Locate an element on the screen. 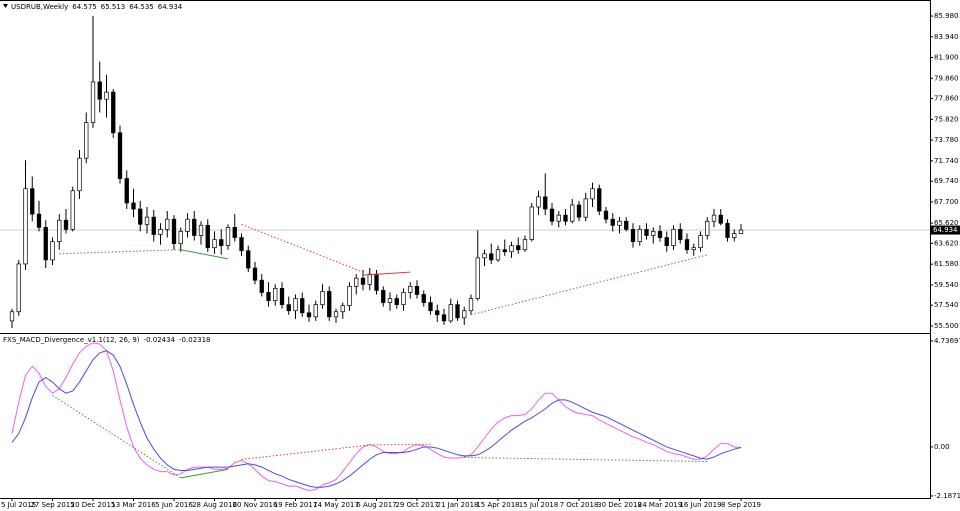  y-tick-label: 57.540 is located at coordinates (946, 305).